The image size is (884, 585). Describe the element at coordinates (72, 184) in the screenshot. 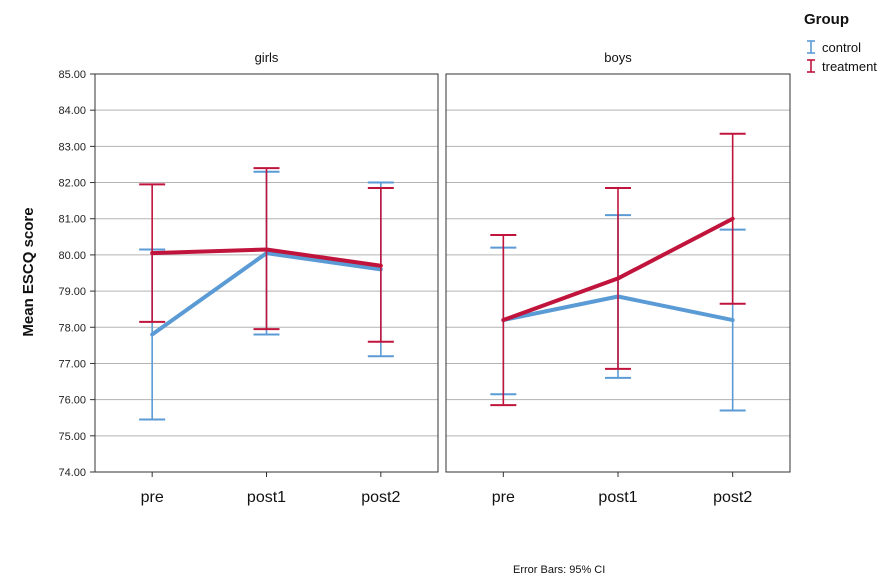

I see `y-tick-label: 82.00` at that location.